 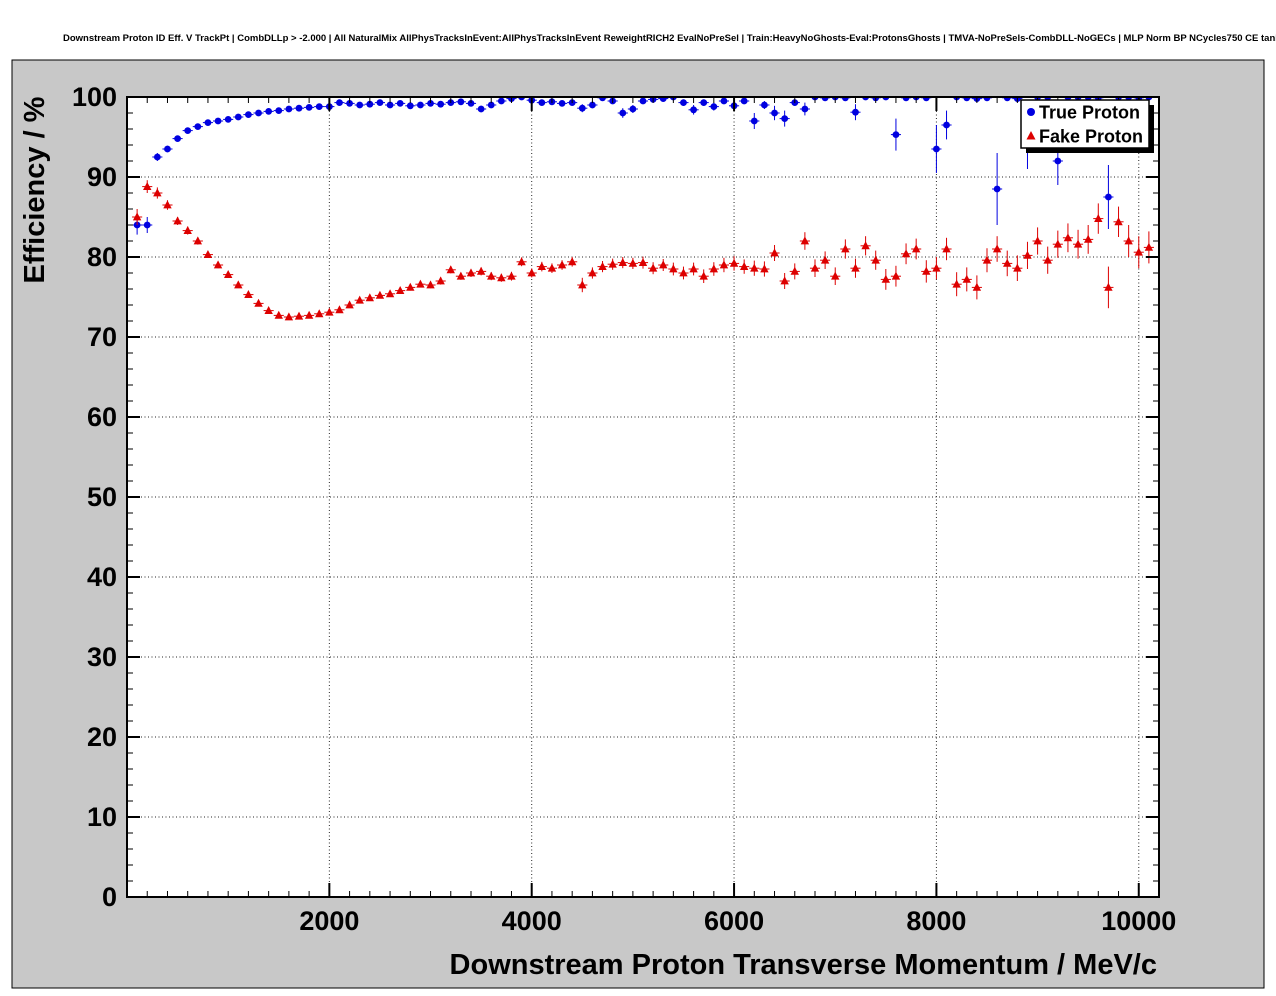 What do you see at coordinates (734, 921) in the screenshot?
I see `svg-text: 6000` at bounding box center [734, 921].